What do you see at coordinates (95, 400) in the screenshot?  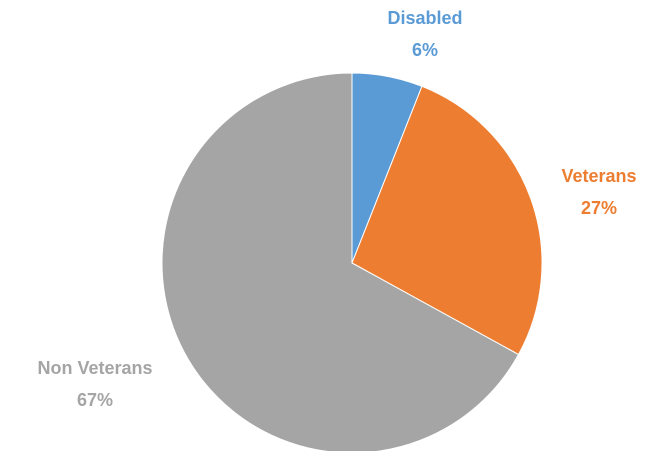 I see `slice-label-non-veterans-percent: 67%` at bounding box center [95, 400].